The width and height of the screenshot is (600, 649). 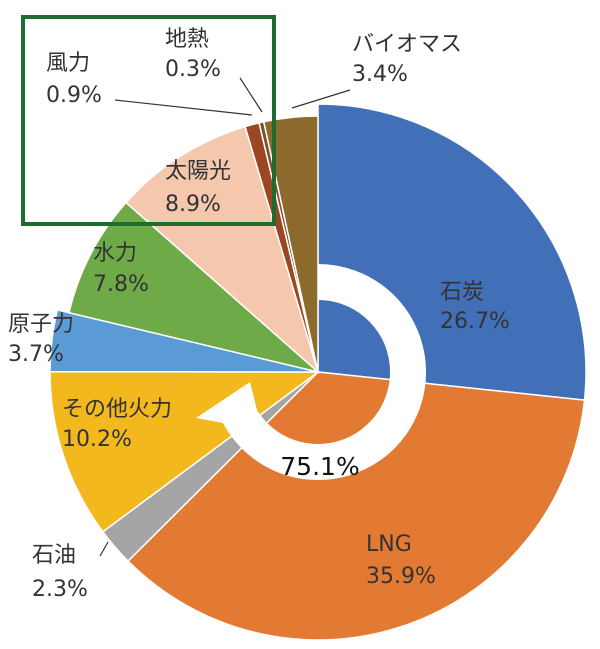 I want to click on slice-label: LNG, so click(x=389, y=544).